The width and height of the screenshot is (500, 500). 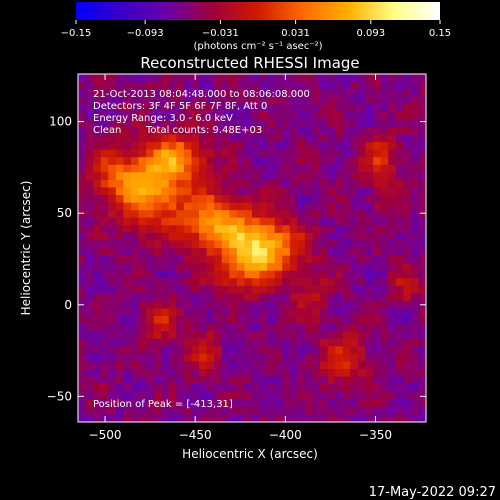 I want to click on colorbar-tick-label: −0.15, so click(x=76, y=33).